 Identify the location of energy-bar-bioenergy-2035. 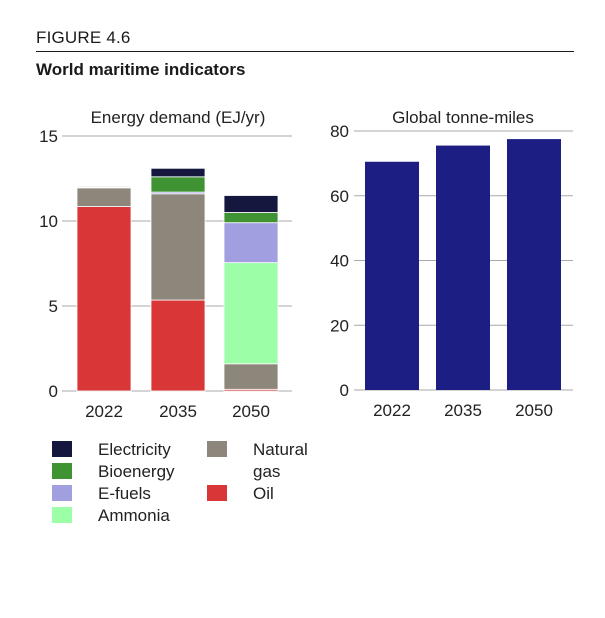
(178, 184).